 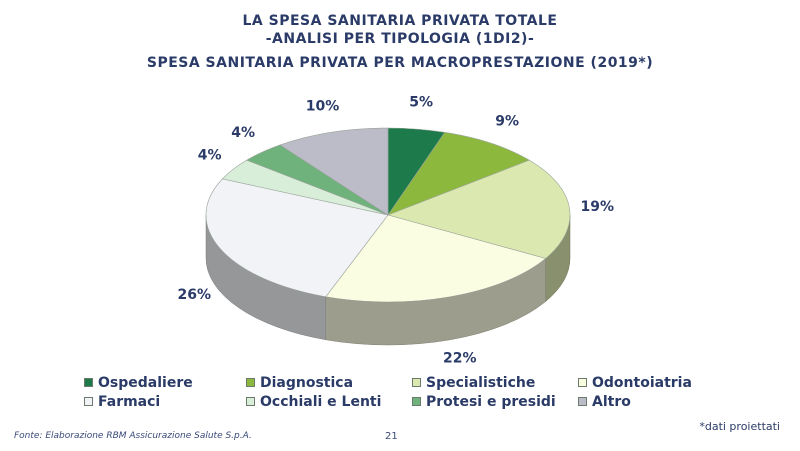 What do you see at coordinates (651, 401) in the screenshot?
I see `legend-item-altro: Altro` at bounding box center [651, 401].